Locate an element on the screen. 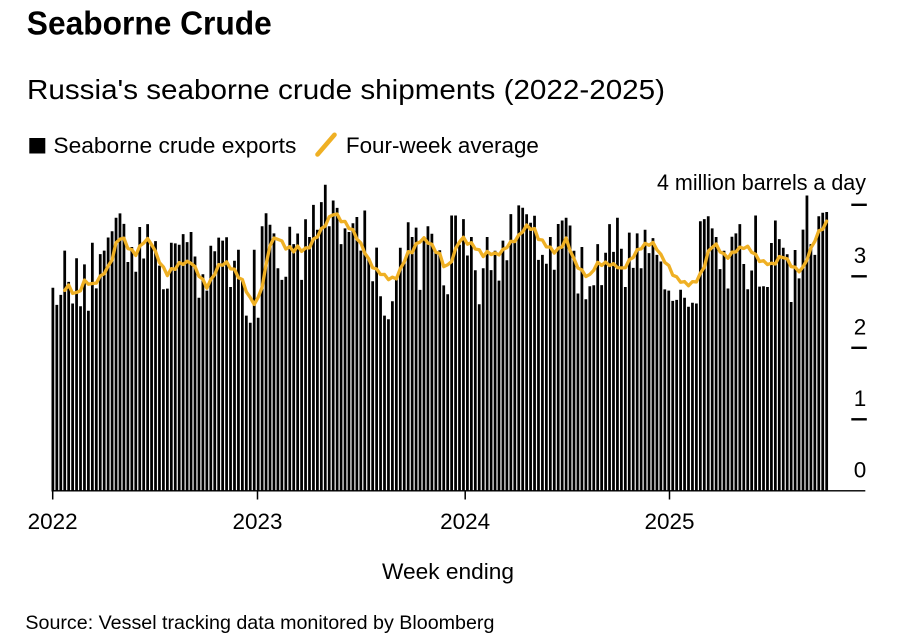 This screenshot has height=644, width=906. svg-text: 2 is located at coordinates (860, 327).